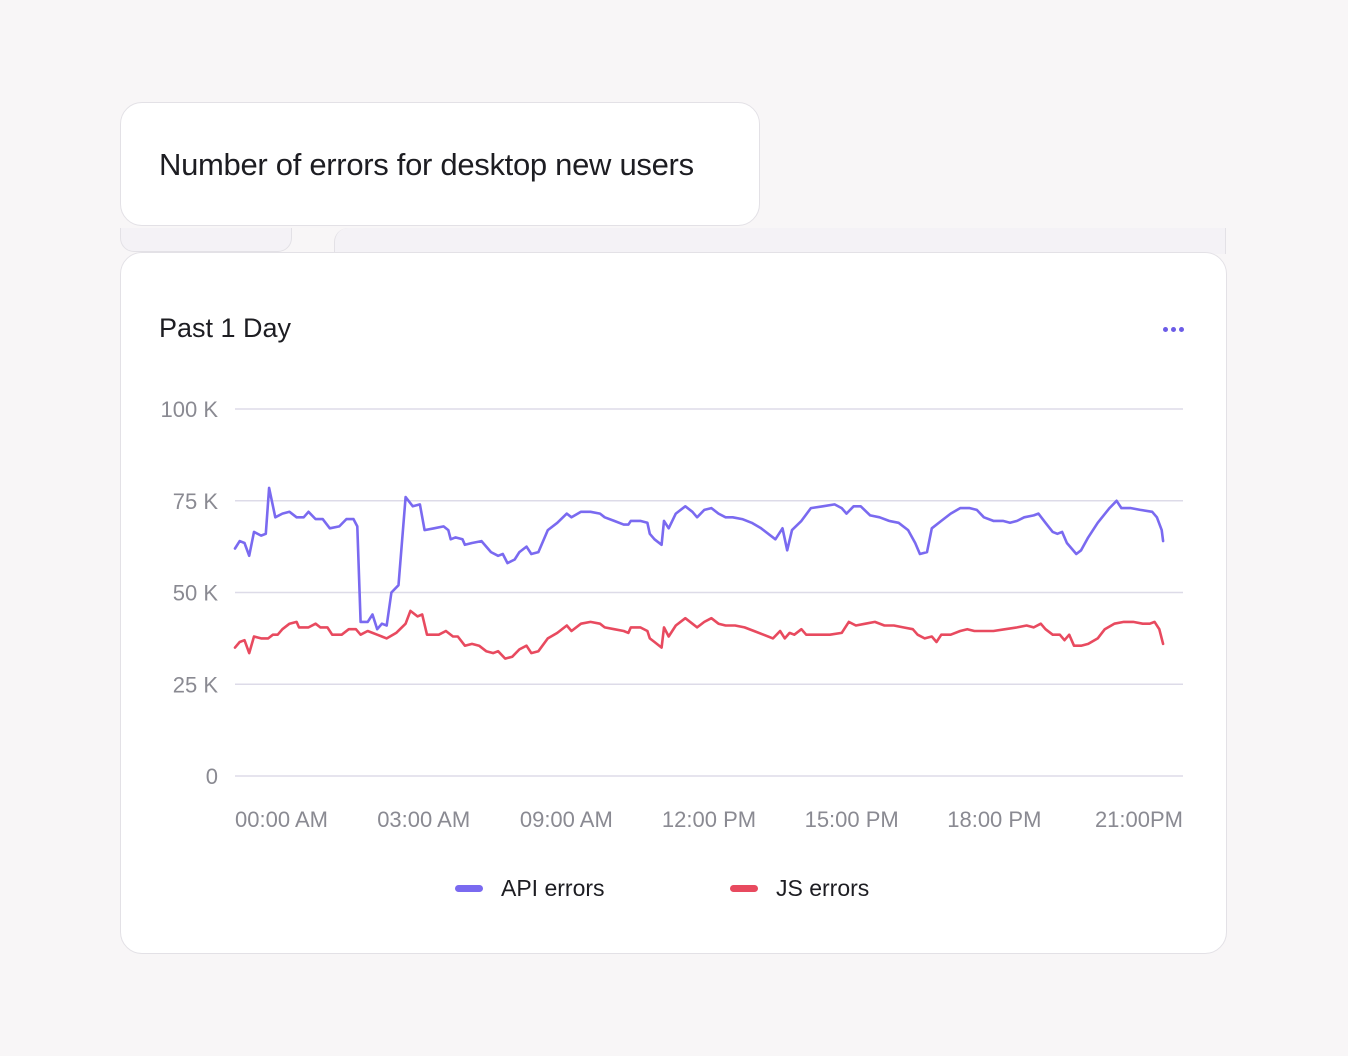 Image resolution: width=1348 pixels, height=1056 pixels. Describe the element at coordinates (994, 819) in the screenshot. I see `x-tick-label: 18:00 PM` at that location.